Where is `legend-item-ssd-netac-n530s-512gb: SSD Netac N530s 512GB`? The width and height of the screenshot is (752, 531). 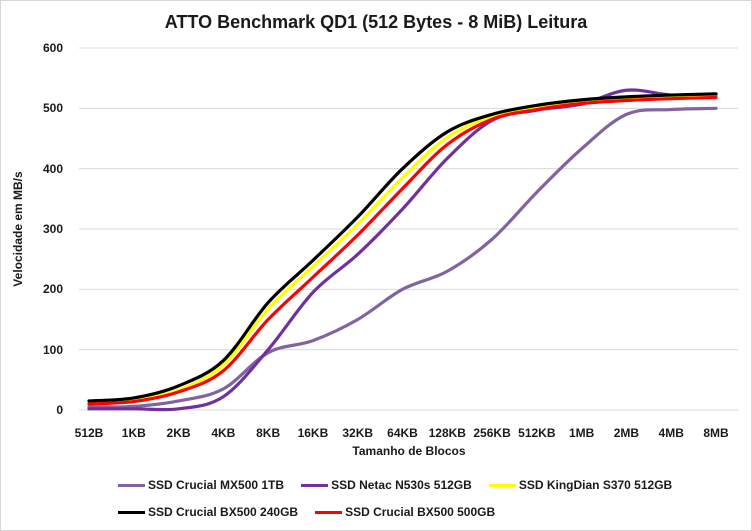 legend-item-ssd-netac-n530s-512gb: SSD Netac N530s 512GB is located at coordinates (386, 485).